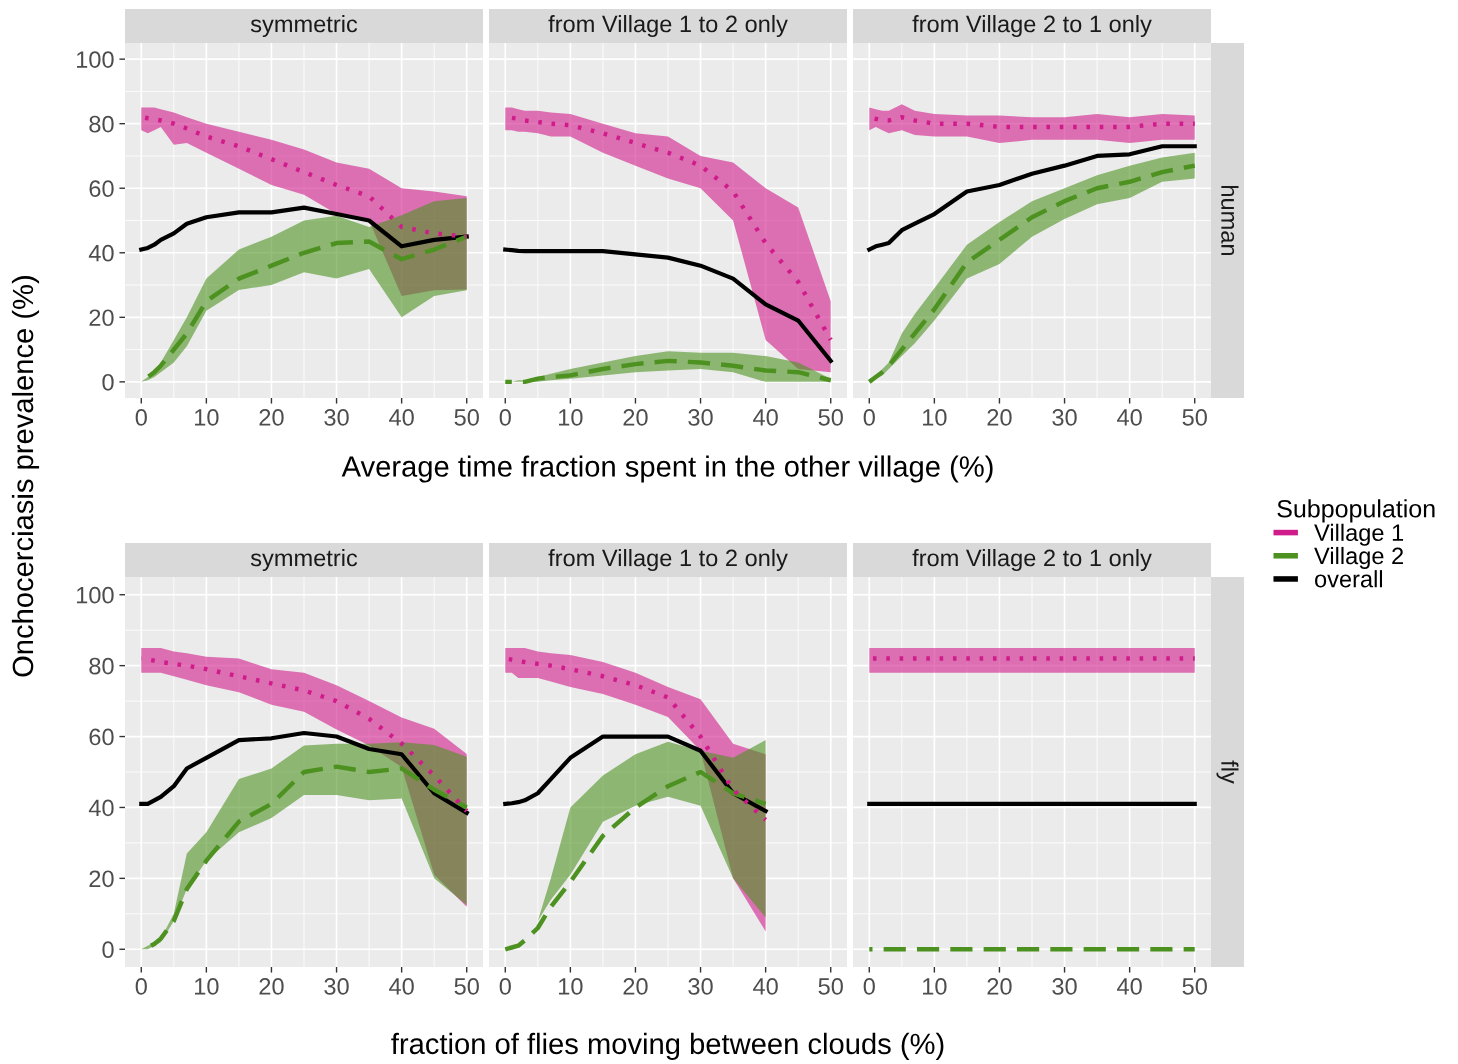 The width and height of the screenshot is (1458, 1064). Describe the element at coordinates (1359, 534) in the screenshot. I see `legend-label: Village 1` at that location.